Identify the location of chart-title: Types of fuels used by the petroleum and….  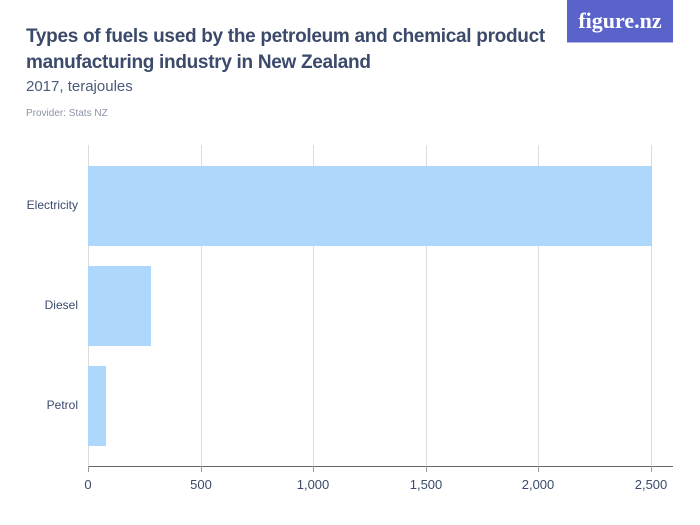
(285, 49).